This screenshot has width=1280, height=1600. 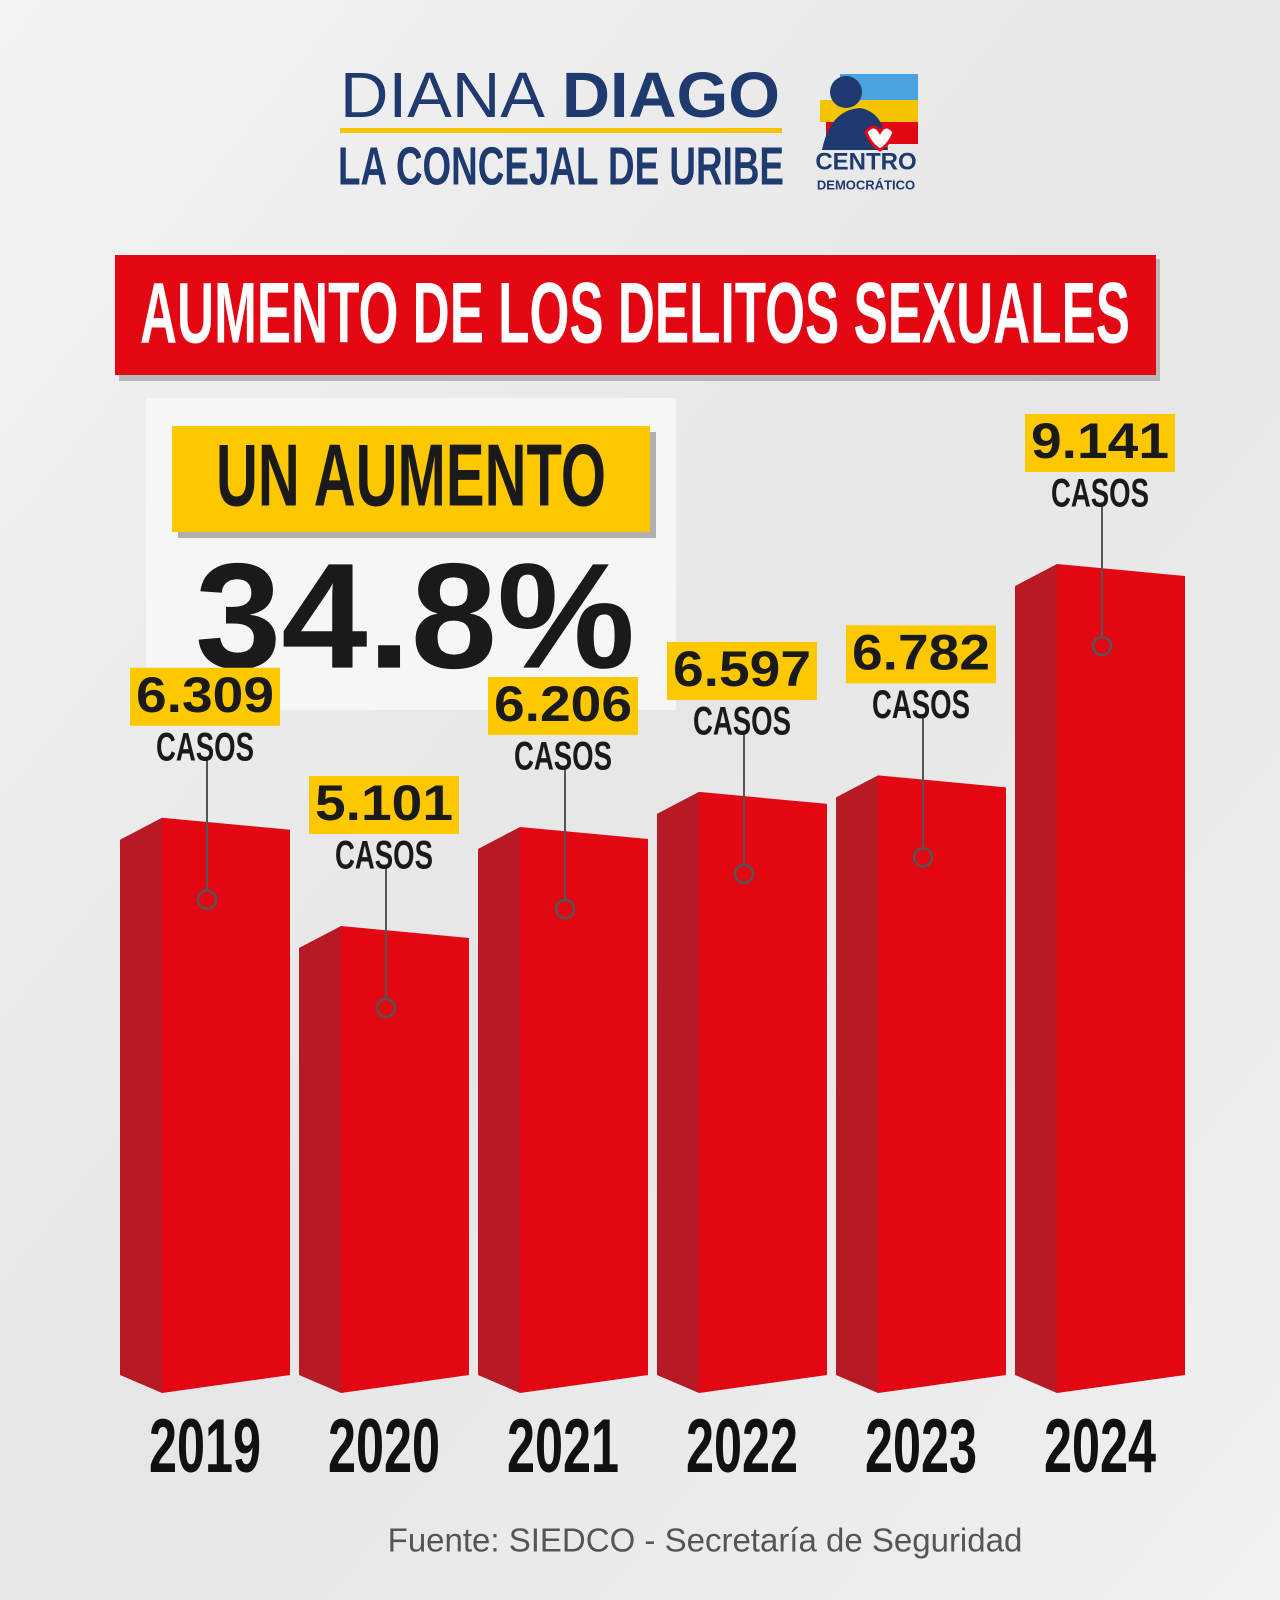 What do you see at coordinates (563, 1446) in the screenshot?
I see `x-tick-label: 2021` at bounding box center [563, 1446].